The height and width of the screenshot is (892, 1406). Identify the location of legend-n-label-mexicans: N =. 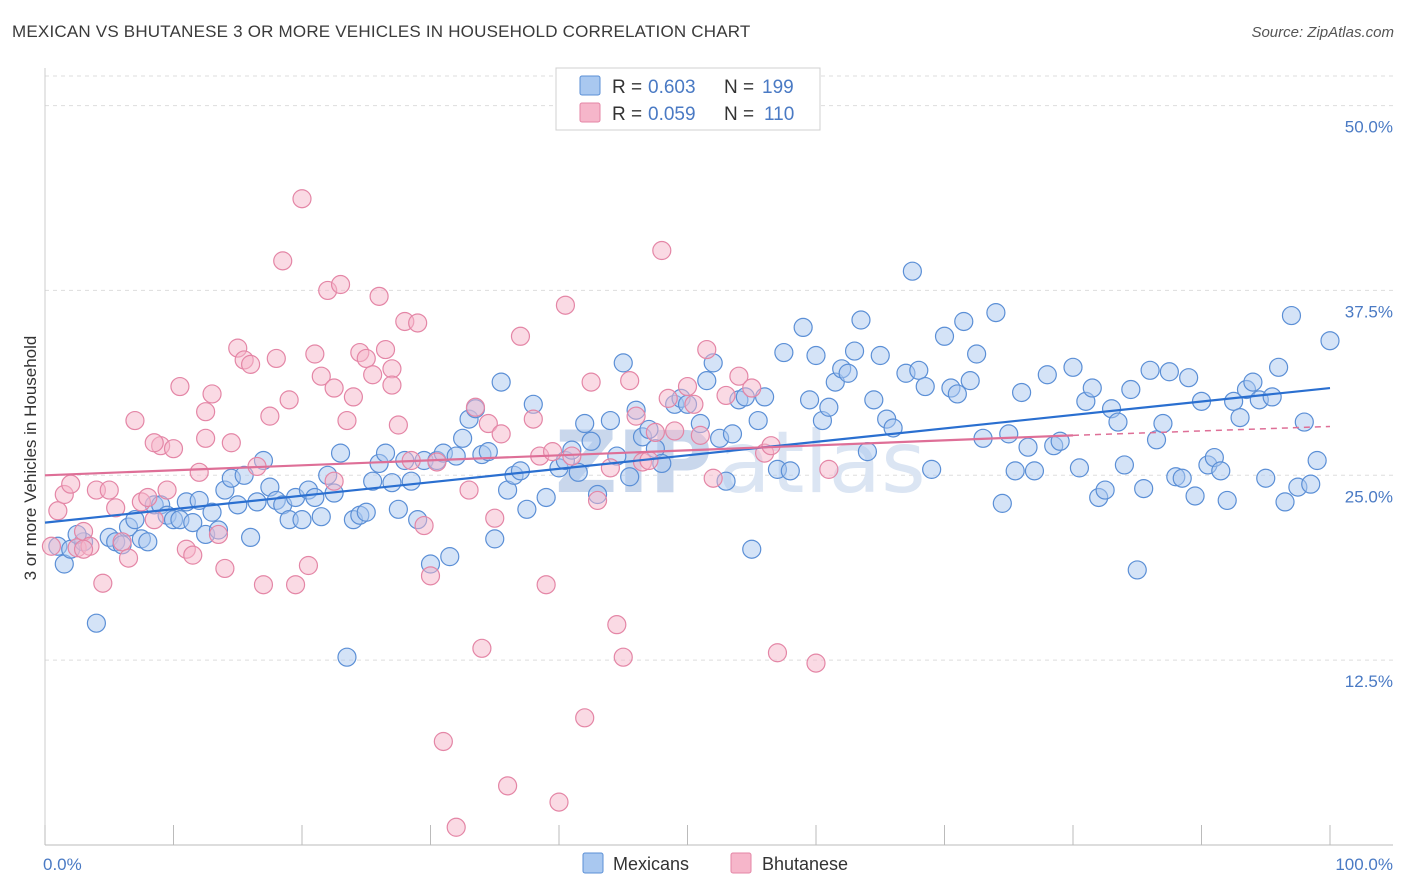
(739, 87).